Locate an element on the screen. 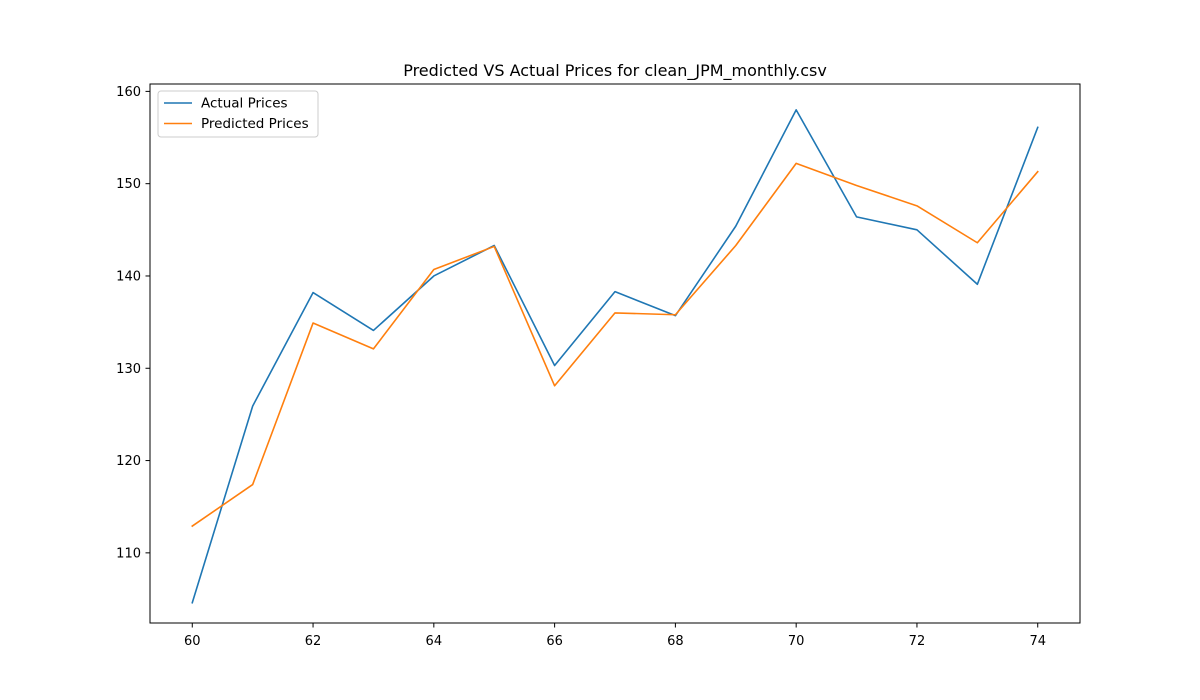 The height and width of the screenshot is (700, 1200). y-tick-label: 110 is located at coordinates (128, 553).